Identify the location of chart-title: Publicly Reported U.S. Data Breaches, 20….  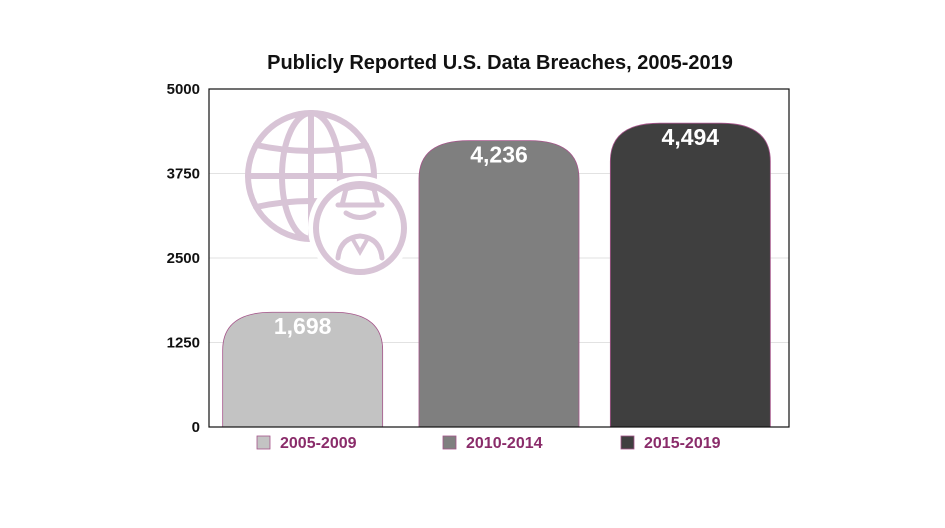
(500, 63).